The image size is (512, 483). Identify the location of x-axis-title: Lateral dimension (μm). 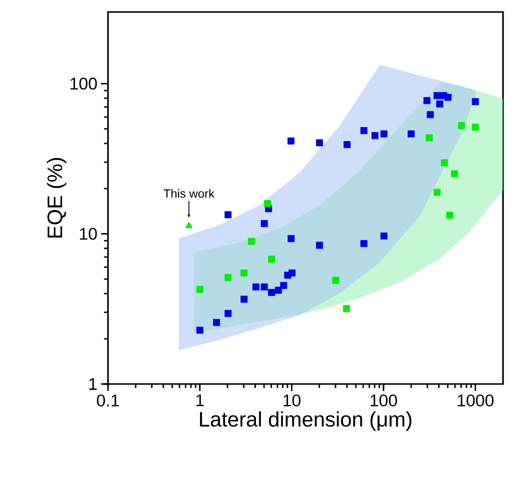
(306, 421).